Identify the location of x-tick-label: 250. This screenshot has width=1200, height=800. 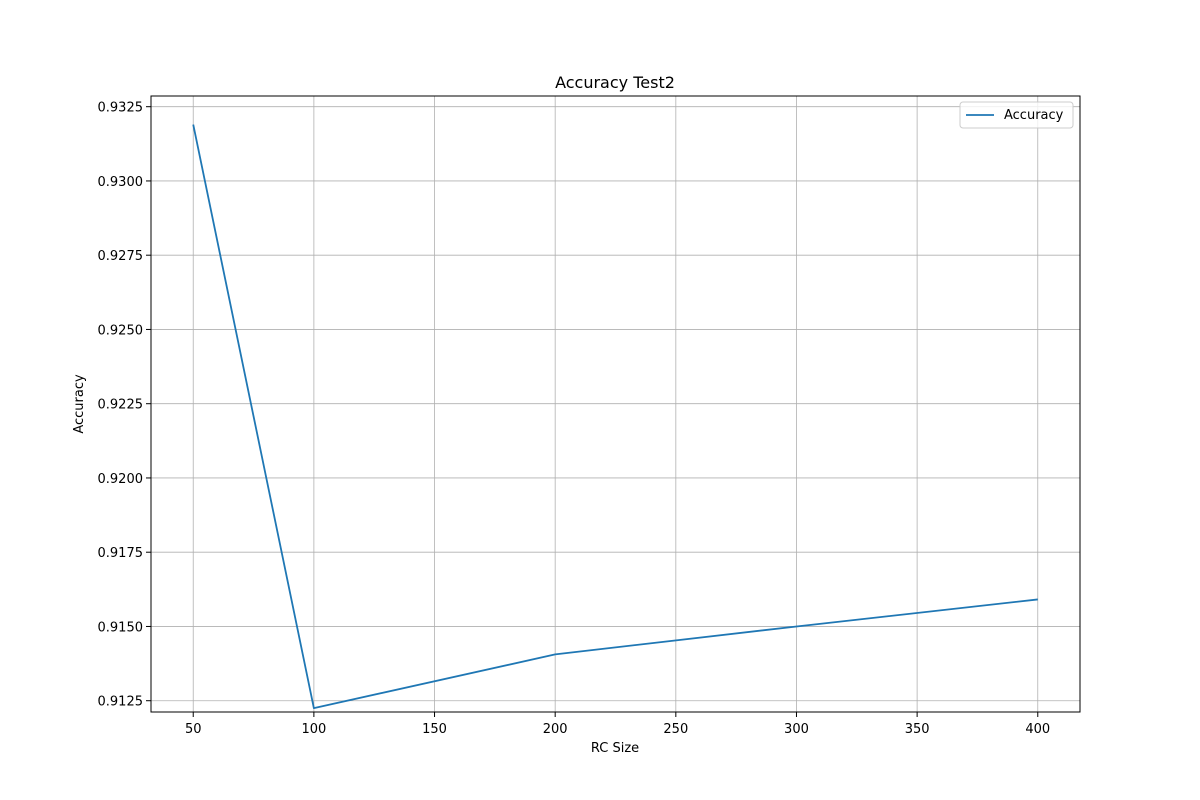
(675, 729).